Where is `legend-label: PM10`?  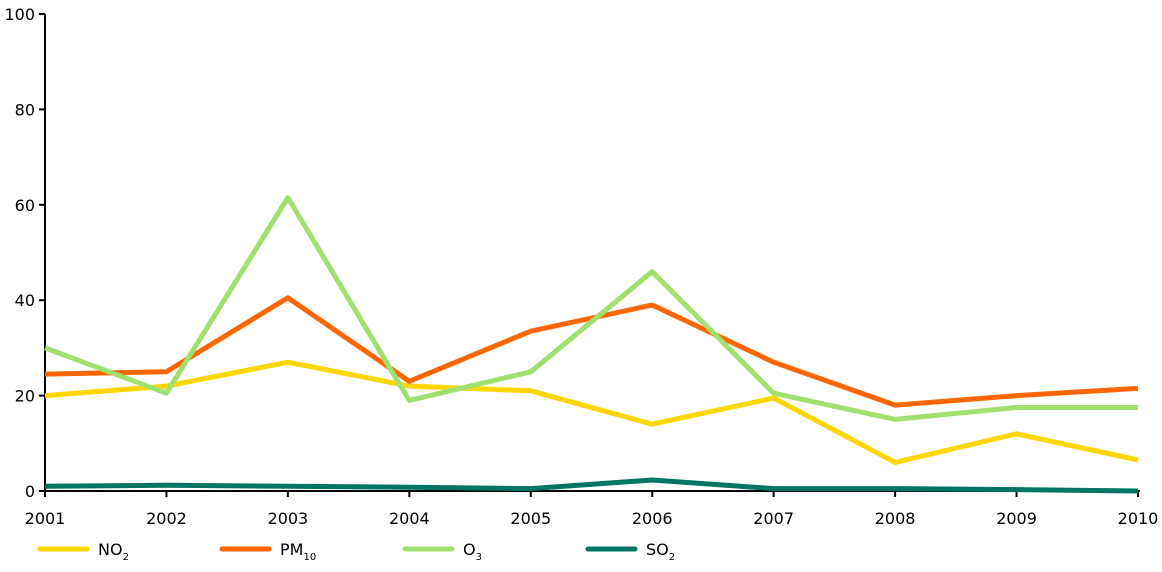
legend-label: PM10 is located at coordinates (298, 551).